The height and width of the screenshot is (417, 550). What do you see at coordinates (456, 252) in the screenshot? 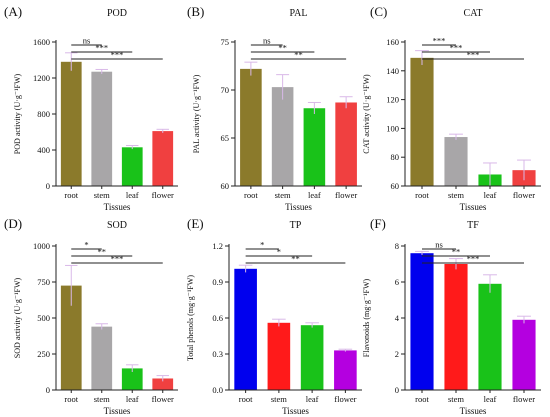
I see `panel-tf-significance-label: **` at bounding box center [456, 252].